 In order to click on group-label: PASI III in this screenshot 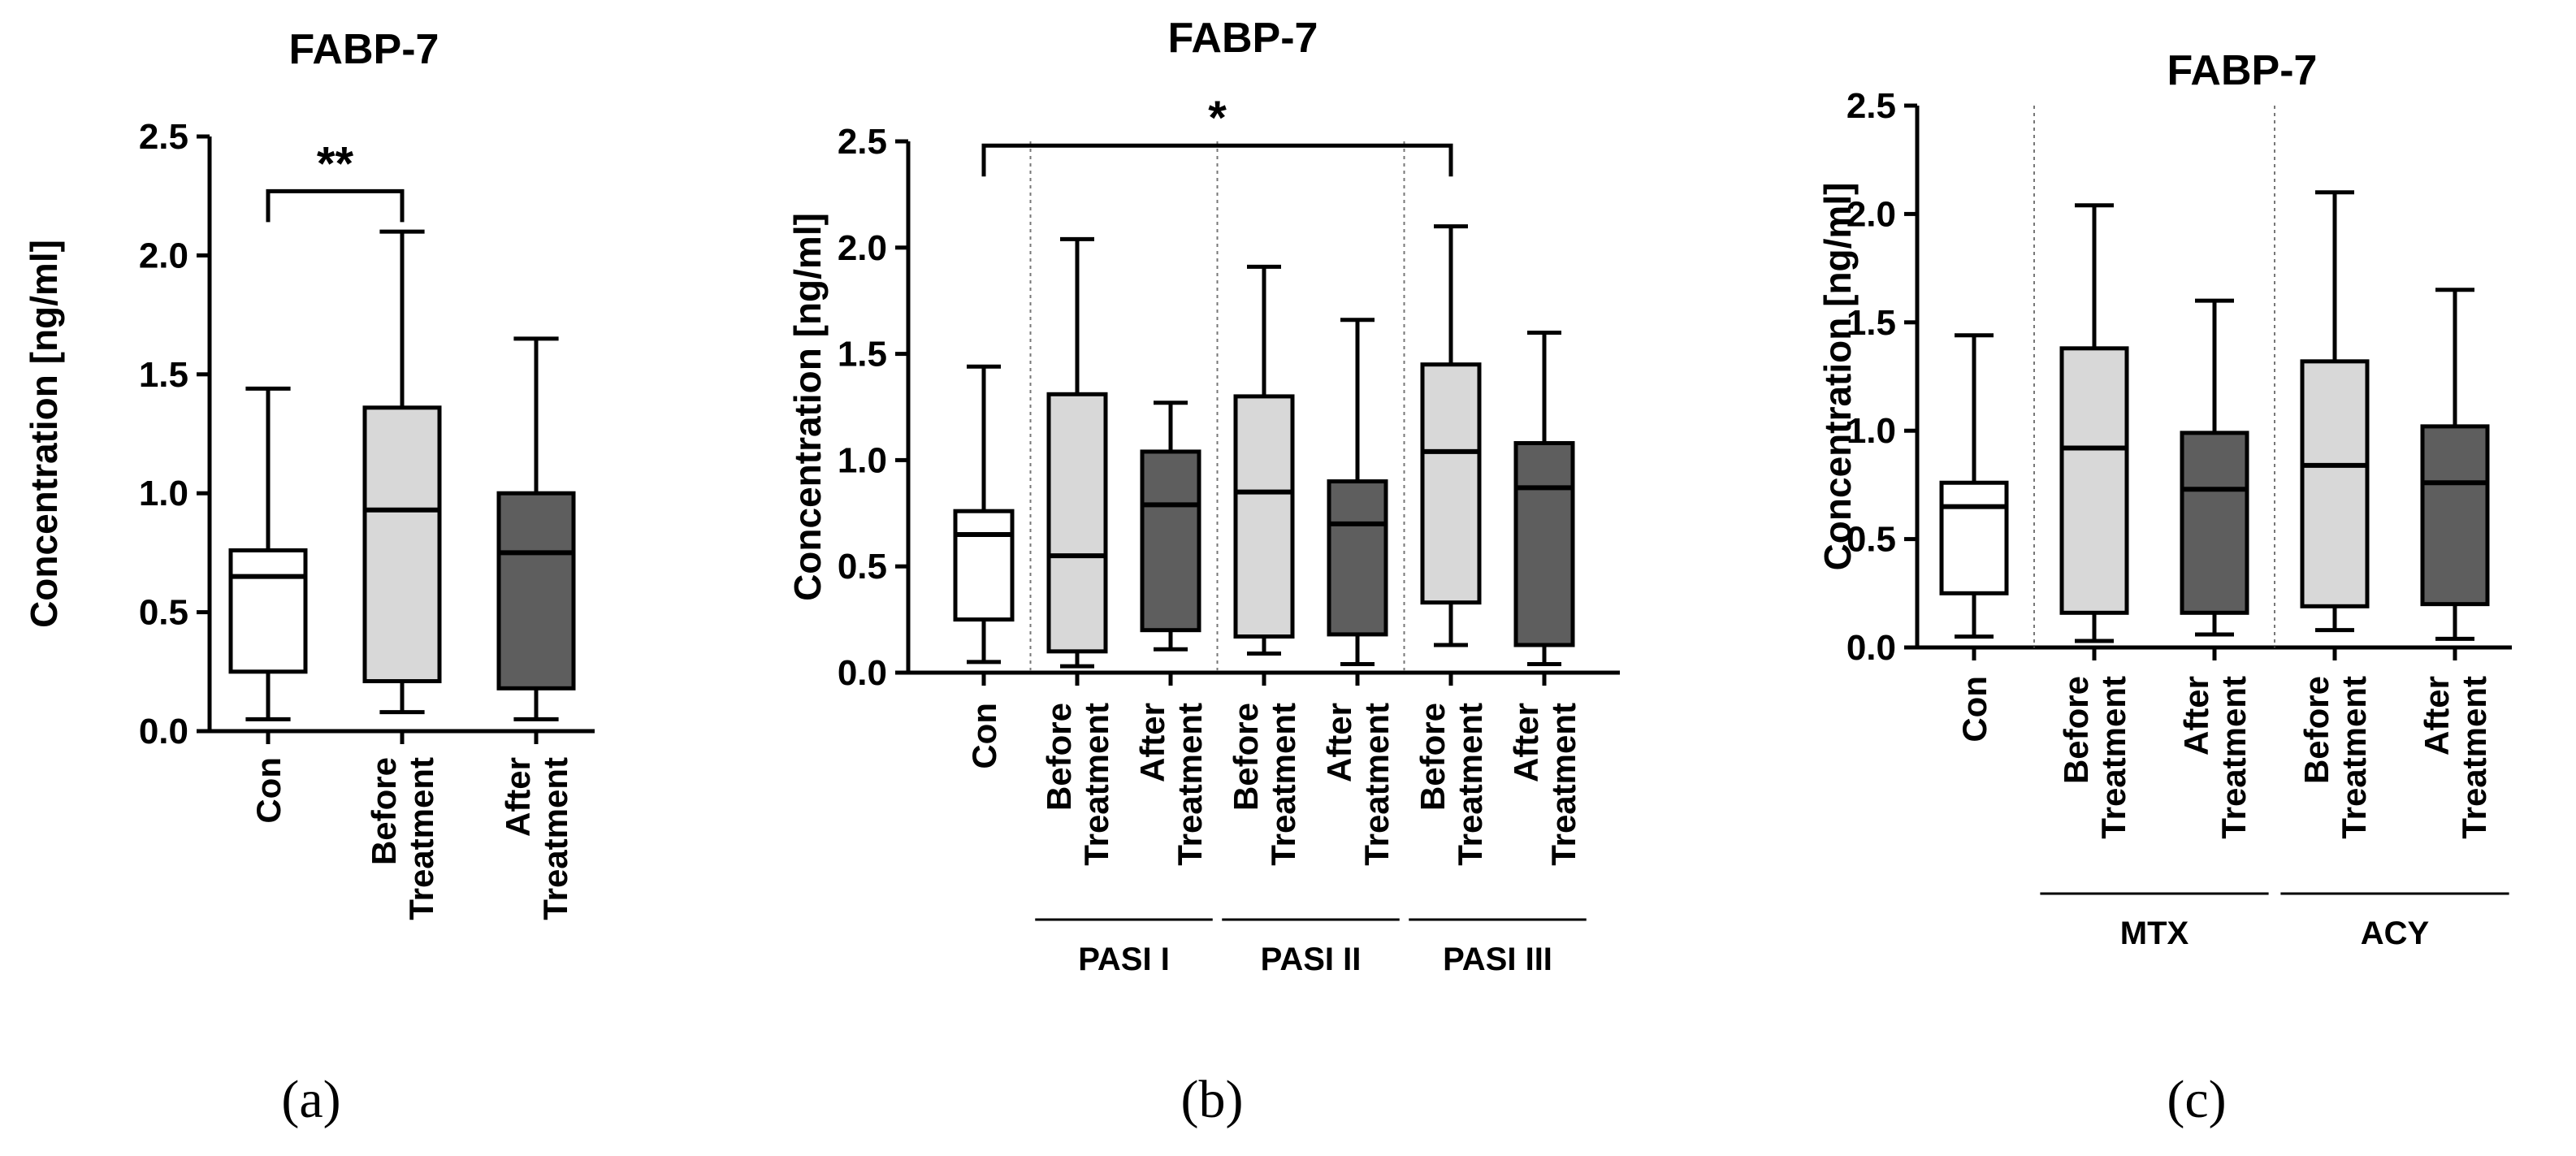, I will do `click(1497, 959)`.